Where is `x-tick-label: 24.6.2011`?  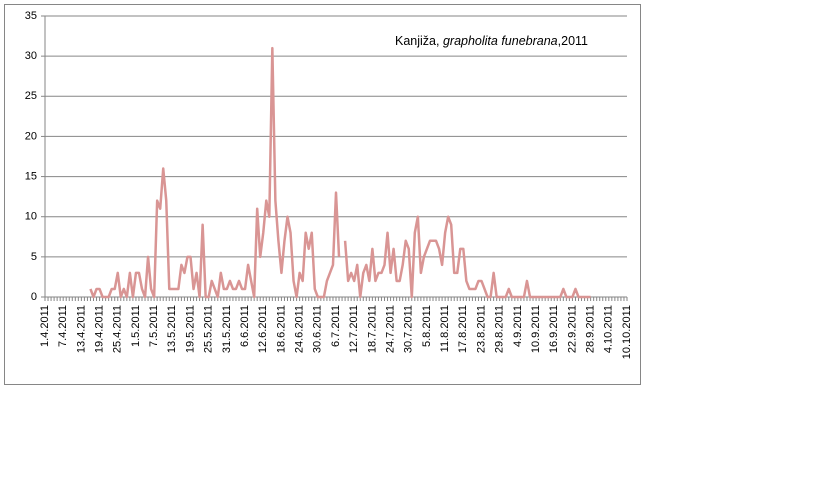 x-tick-label: 24.6.2011 is located at coordinates (300, 329).